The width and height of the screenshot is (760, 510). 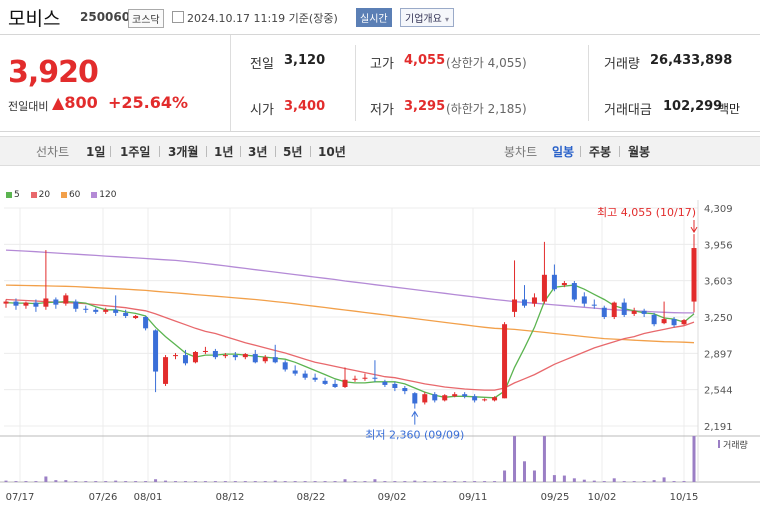 What do you see at coordinates (135, 152) in the screenshot?
I see `period-1w: 1주일` at bounding box center [135, 152].